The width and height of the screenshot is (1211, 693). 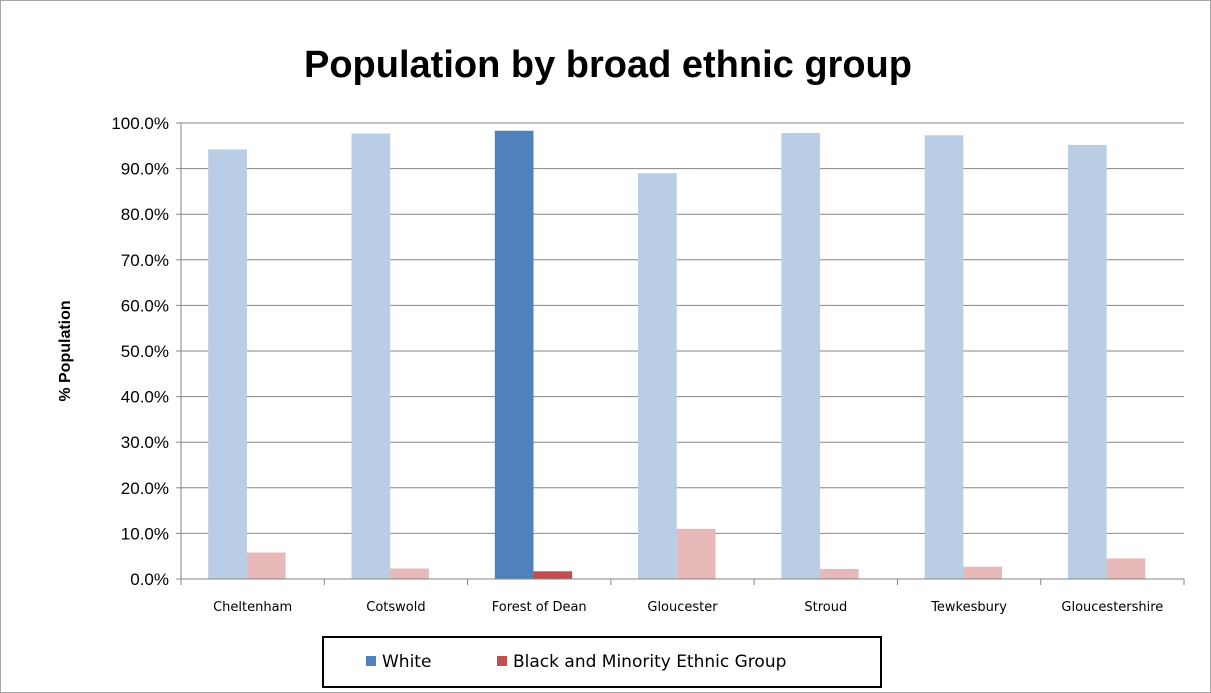 I want to click on x-tick-label: Cheltenham, so click(x=252, y=607).